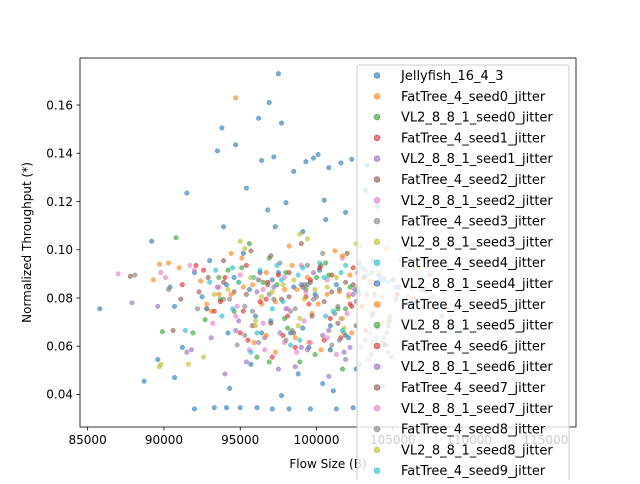 Image resolution: width=640 pixels, height=484 pixels. I want to click on legend-label: FatTree_4_seed8_jitter, so click(473, 430).